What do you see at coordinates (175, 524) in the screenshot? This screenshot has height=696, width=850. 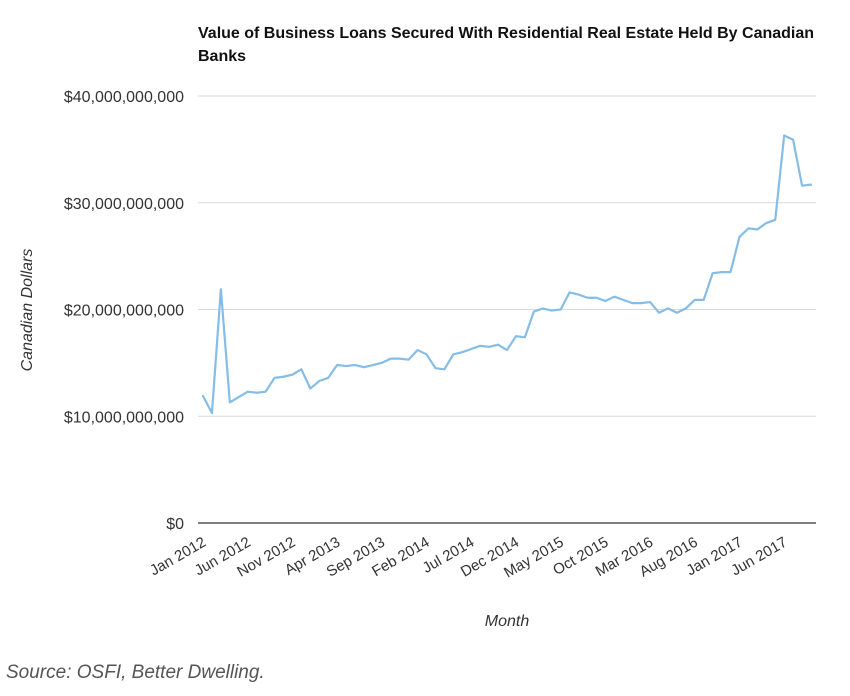 I see `y-tick-label: $0` at bounding box center [175, 524].